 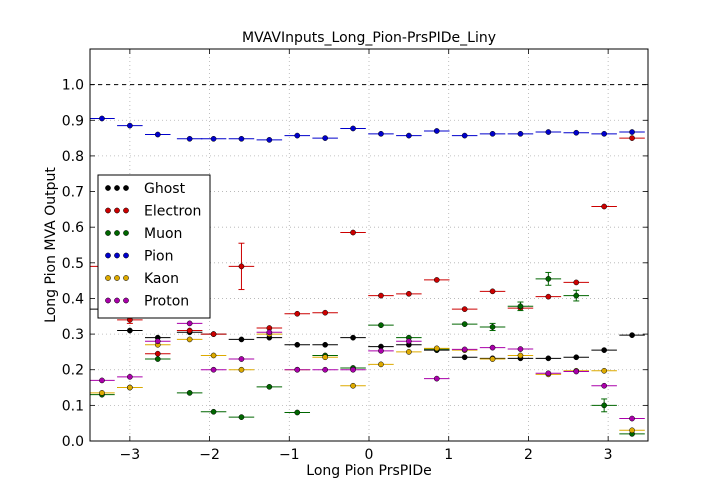 What do you see at coordinates (289, 455) in the screenshot?
I see `x-tick-label: −1` at bounding box center [289, 455].